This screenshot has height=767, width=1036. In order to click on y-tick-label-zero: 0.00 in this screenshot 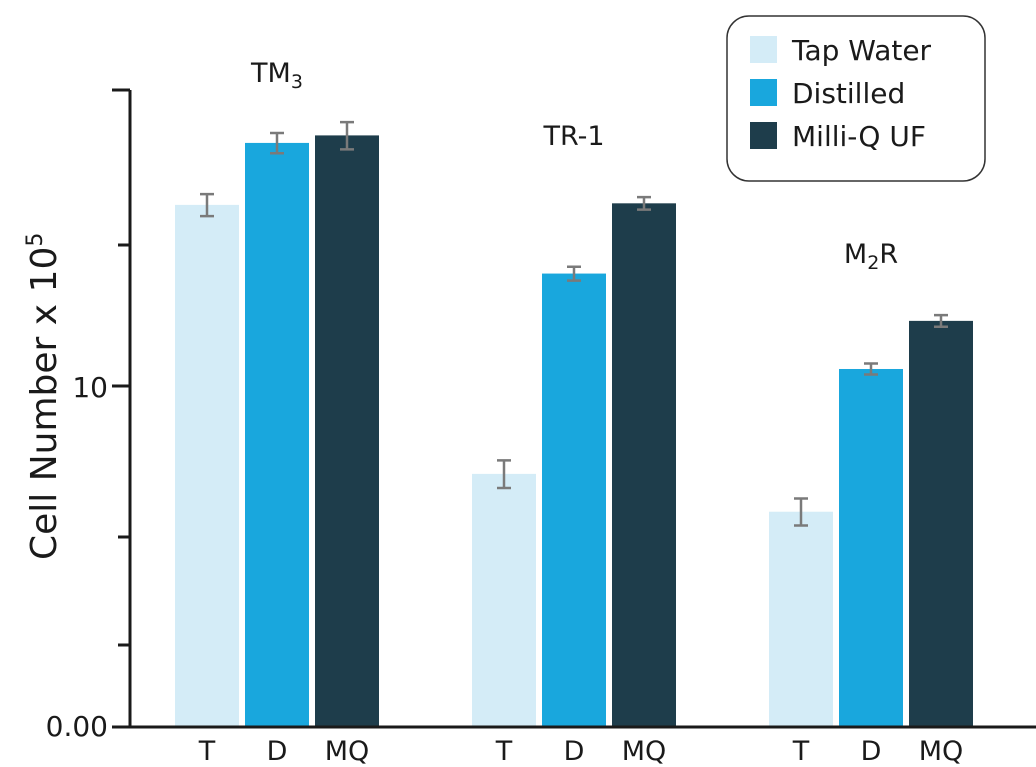, I will do `click(77, 726)`.